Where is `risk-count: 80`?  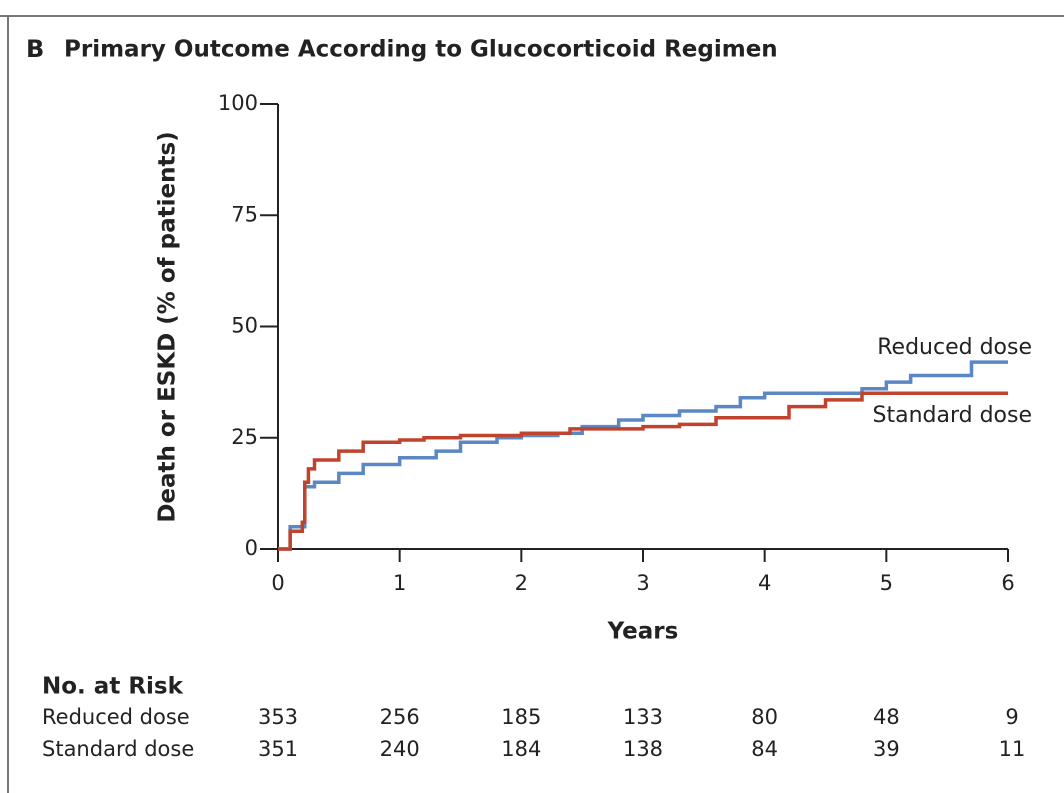 risk-count: 80 is located at coordinates (764, 717).